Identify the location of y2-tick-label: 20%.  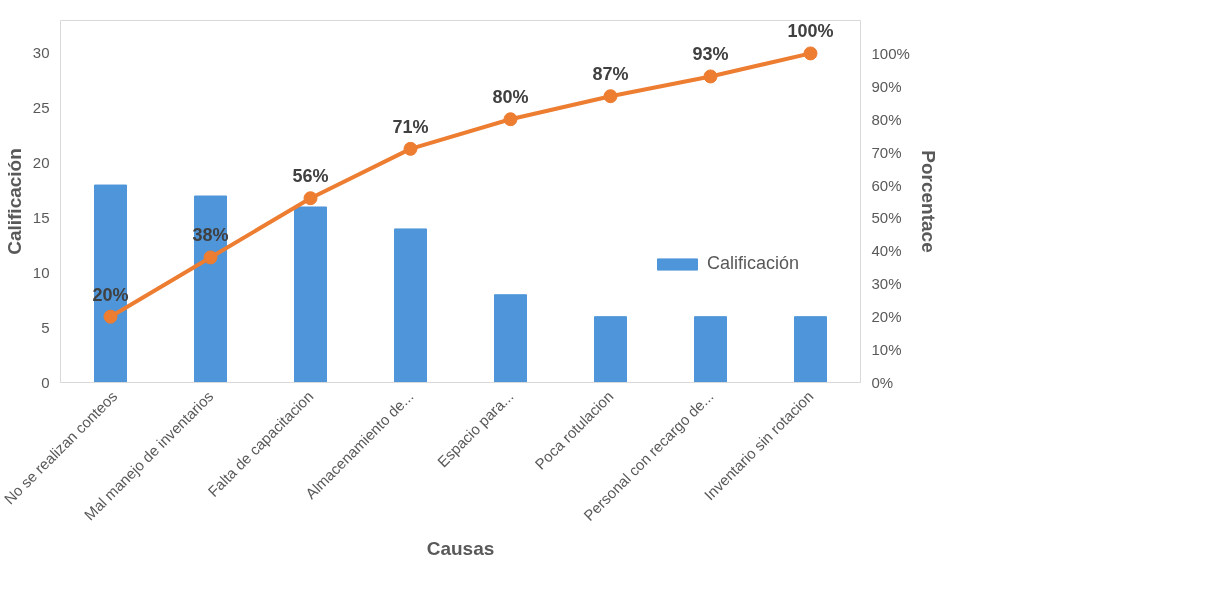
(886, 317).